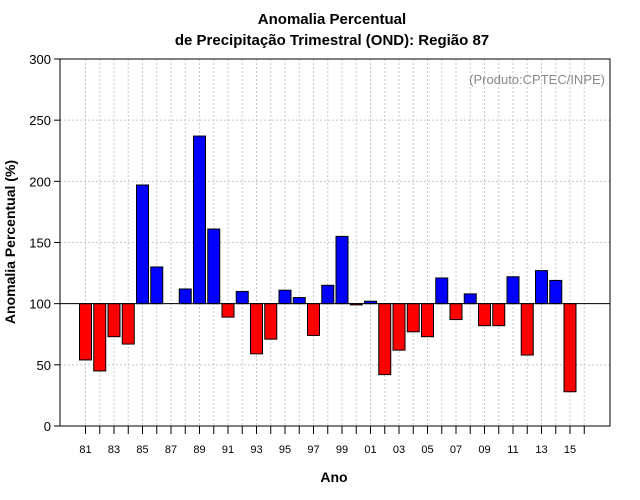 This screenshot has height=500, width=640. What do you see at coordinates (342, 450) in the screenshot?
I see `x-tick-label: 99` at bounding box center [342, 450].